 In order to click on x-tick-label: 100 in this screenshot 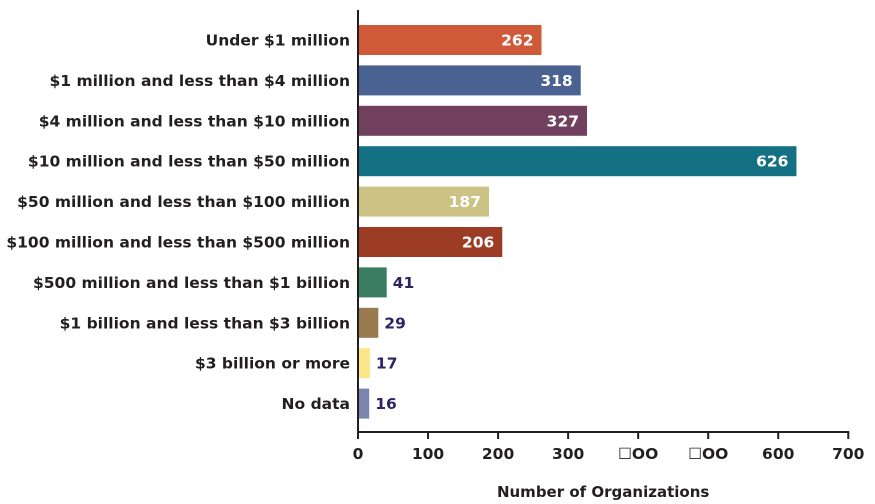, I will do `click(428, 454)`.